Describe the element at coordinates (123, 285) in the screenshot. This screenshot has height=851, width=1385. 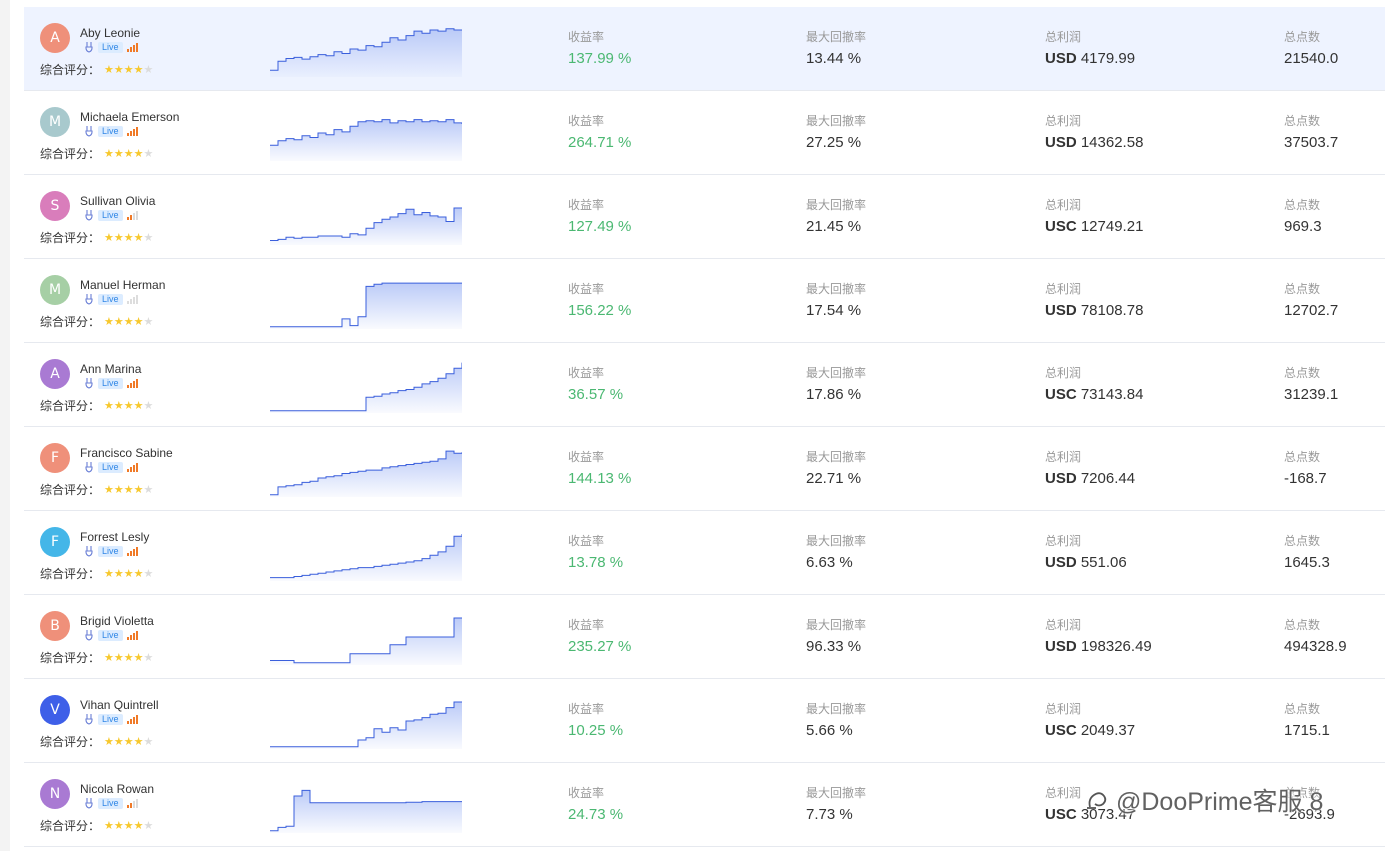
I see `trader-name: Manuel Herman` at that location.